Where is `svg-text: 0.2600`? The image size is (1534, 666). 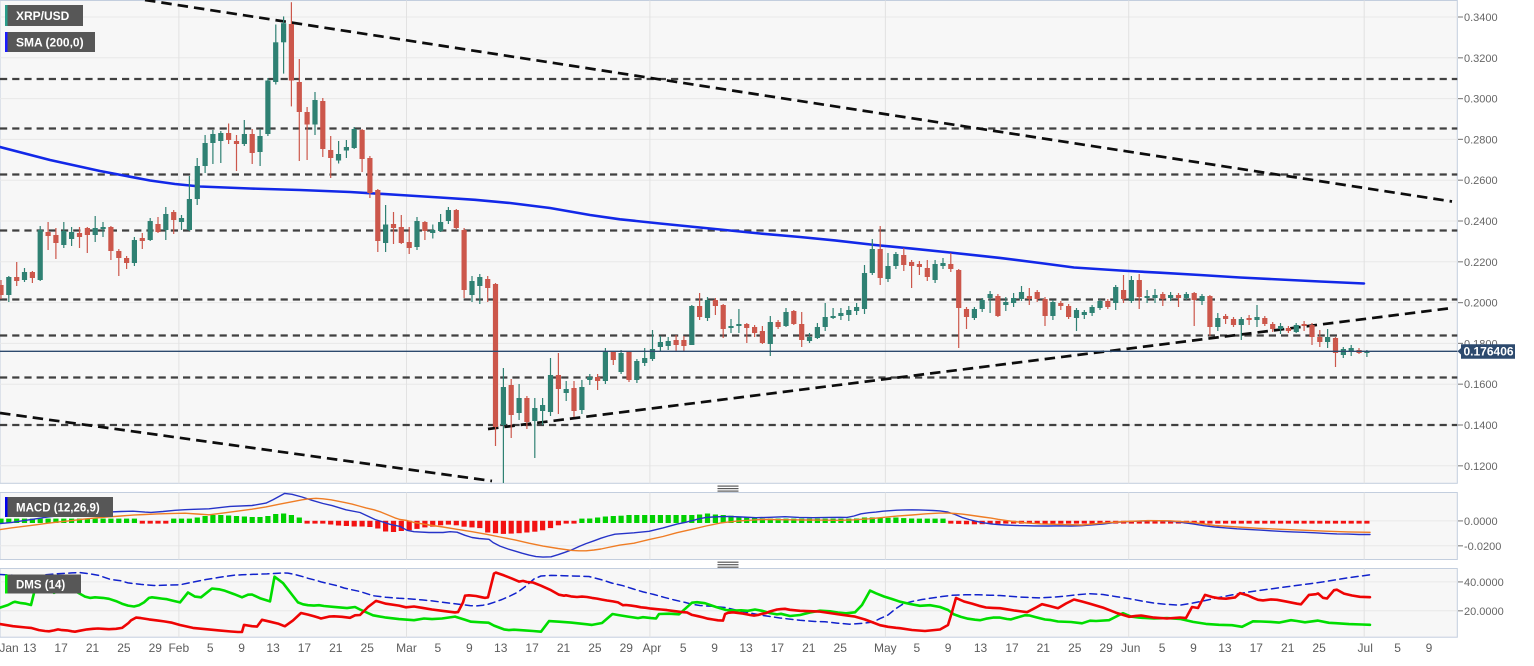
svg-text: 0.2600 is located at coordinates (1481, 181).